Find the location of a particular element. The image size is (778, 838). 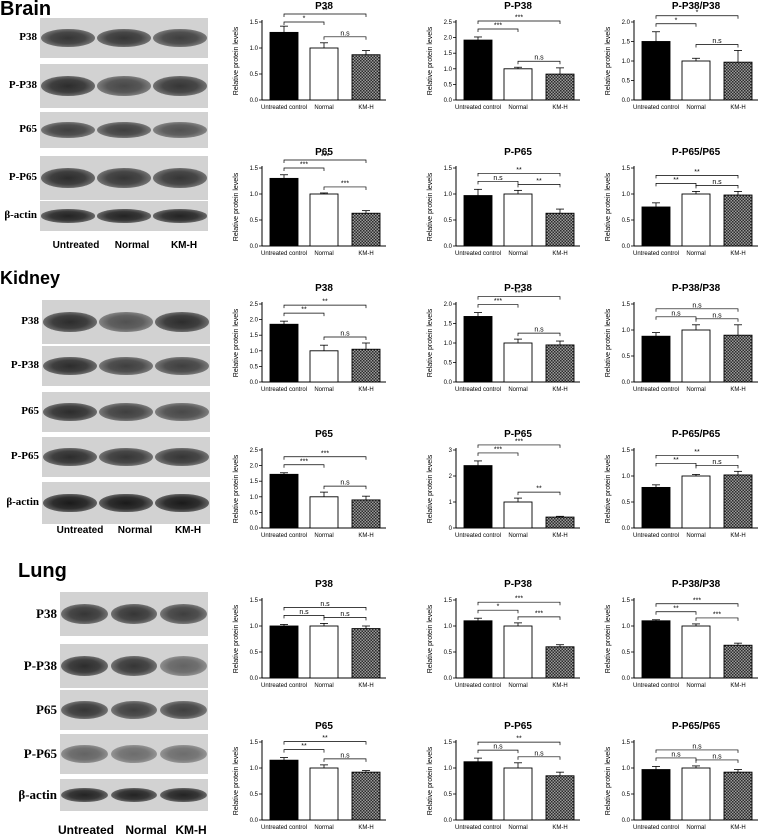

y-tick-label: 3 is located at coordinates (451, 451).